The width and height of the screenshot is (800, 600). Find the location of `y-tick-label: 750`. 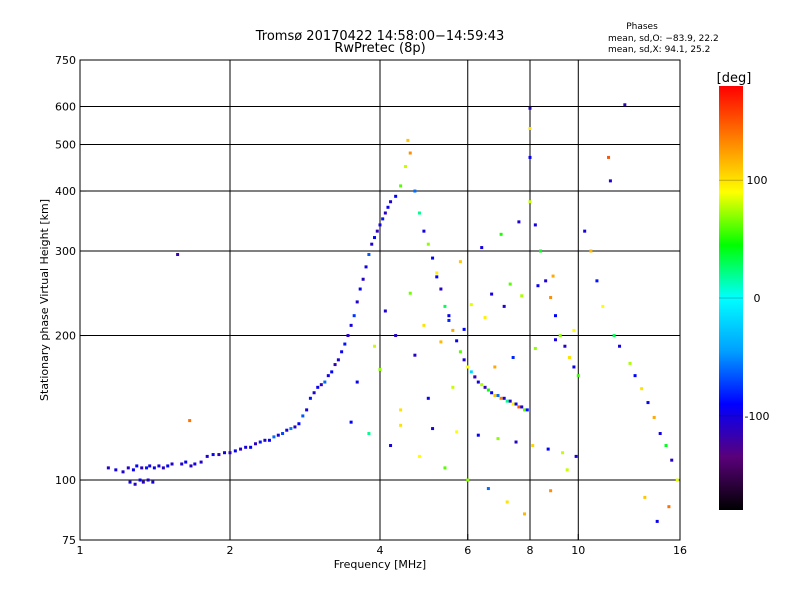

y-tick-label: 750 is located at coordinates (65, 60).